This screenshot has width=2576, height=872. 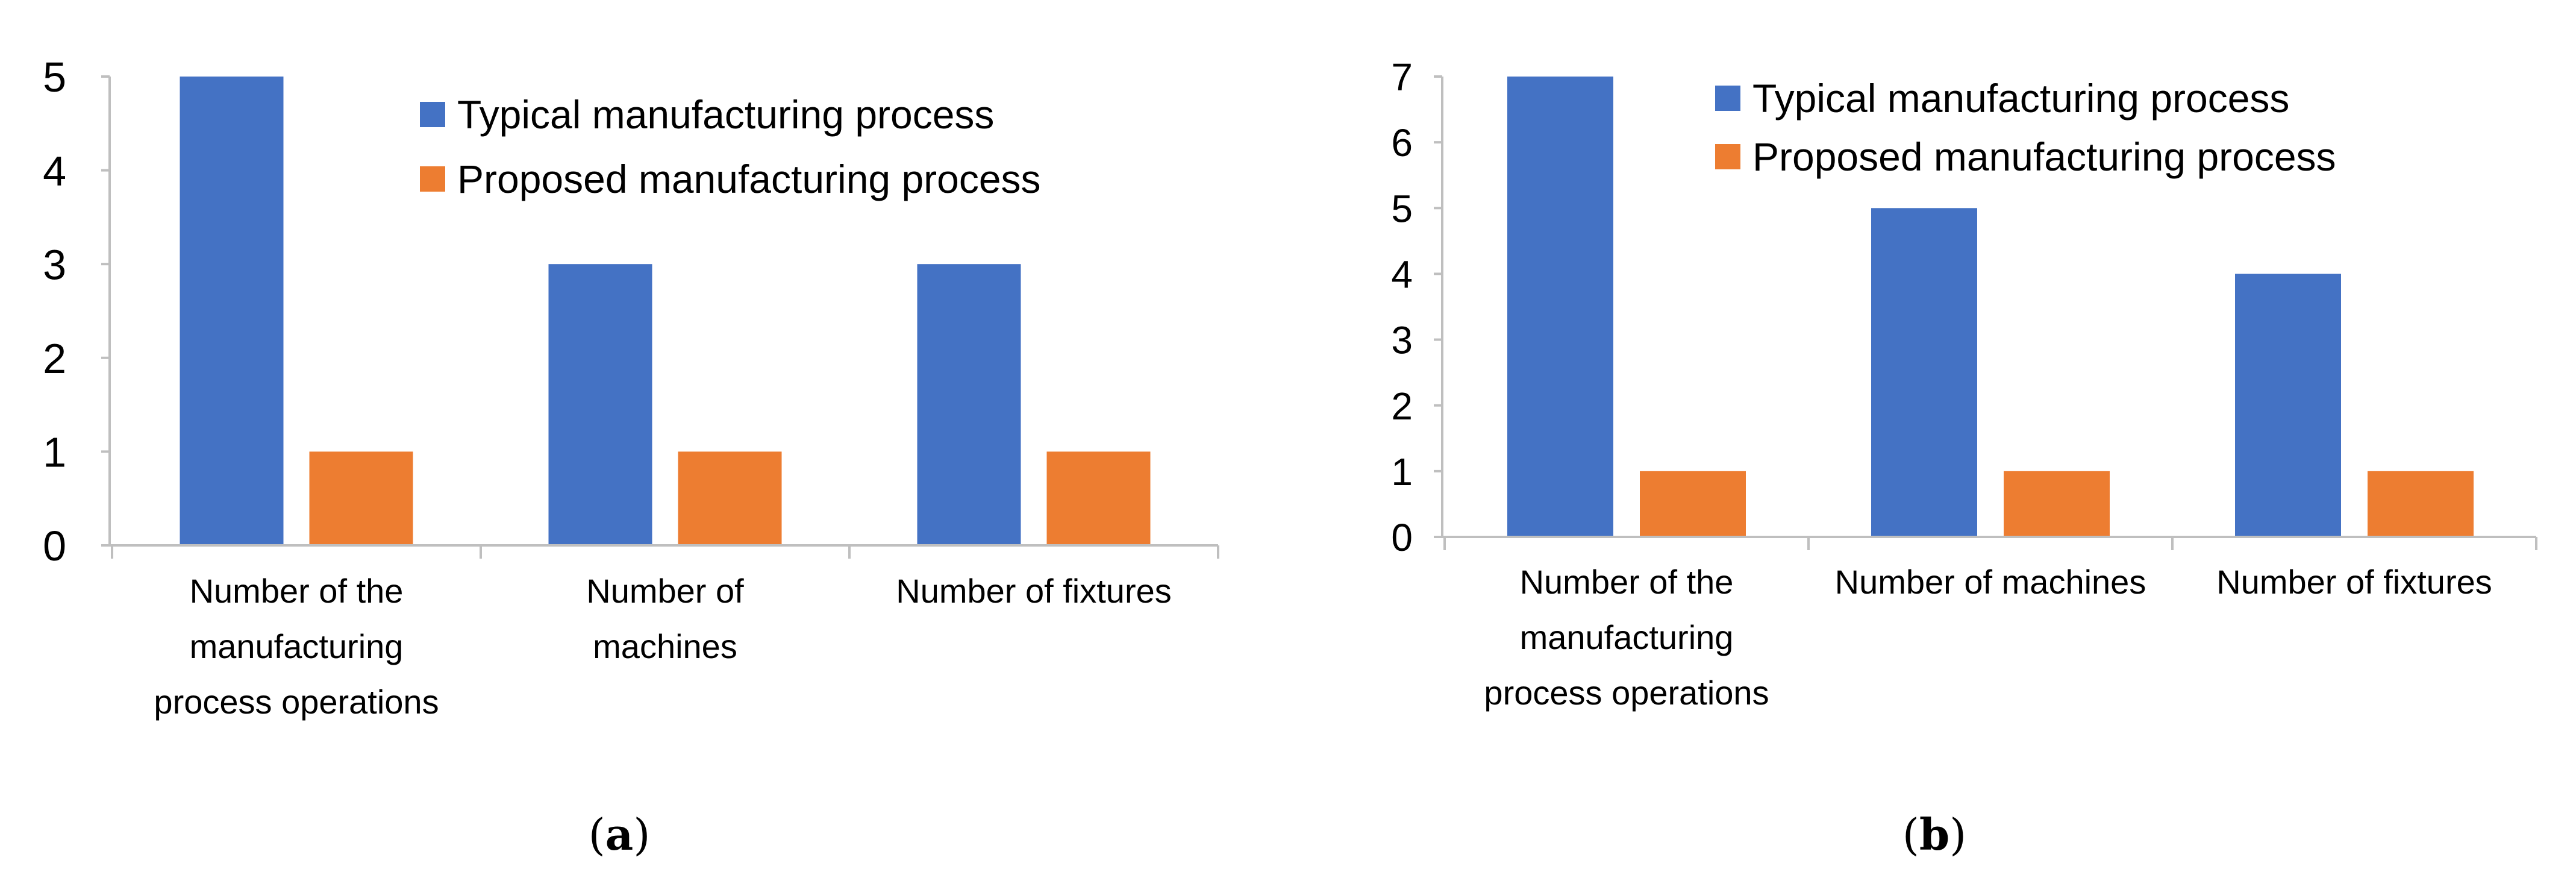 I want to click on chart-b-caption: (b), so click(x=1935, y=834).